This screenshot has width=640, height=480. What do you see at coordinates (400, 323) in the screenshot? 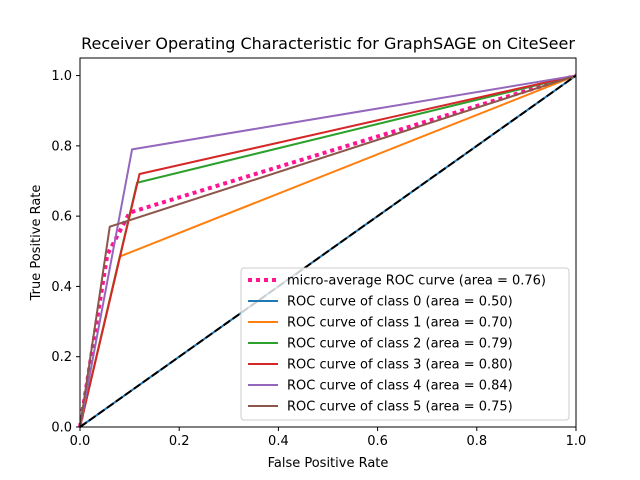
I see `legend-label: ROC curve of class 1 (area = 0.70)` at bounding box center [400, 323].